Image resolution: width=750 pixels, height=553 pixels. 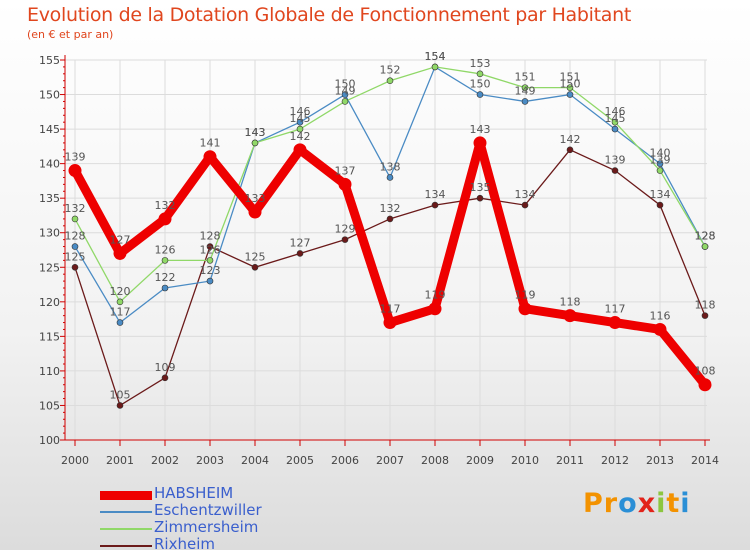 What do you see at coordinates (673, 503) in the screenshot?
I see `logo-letter: t` at bounding box center [673, 503].